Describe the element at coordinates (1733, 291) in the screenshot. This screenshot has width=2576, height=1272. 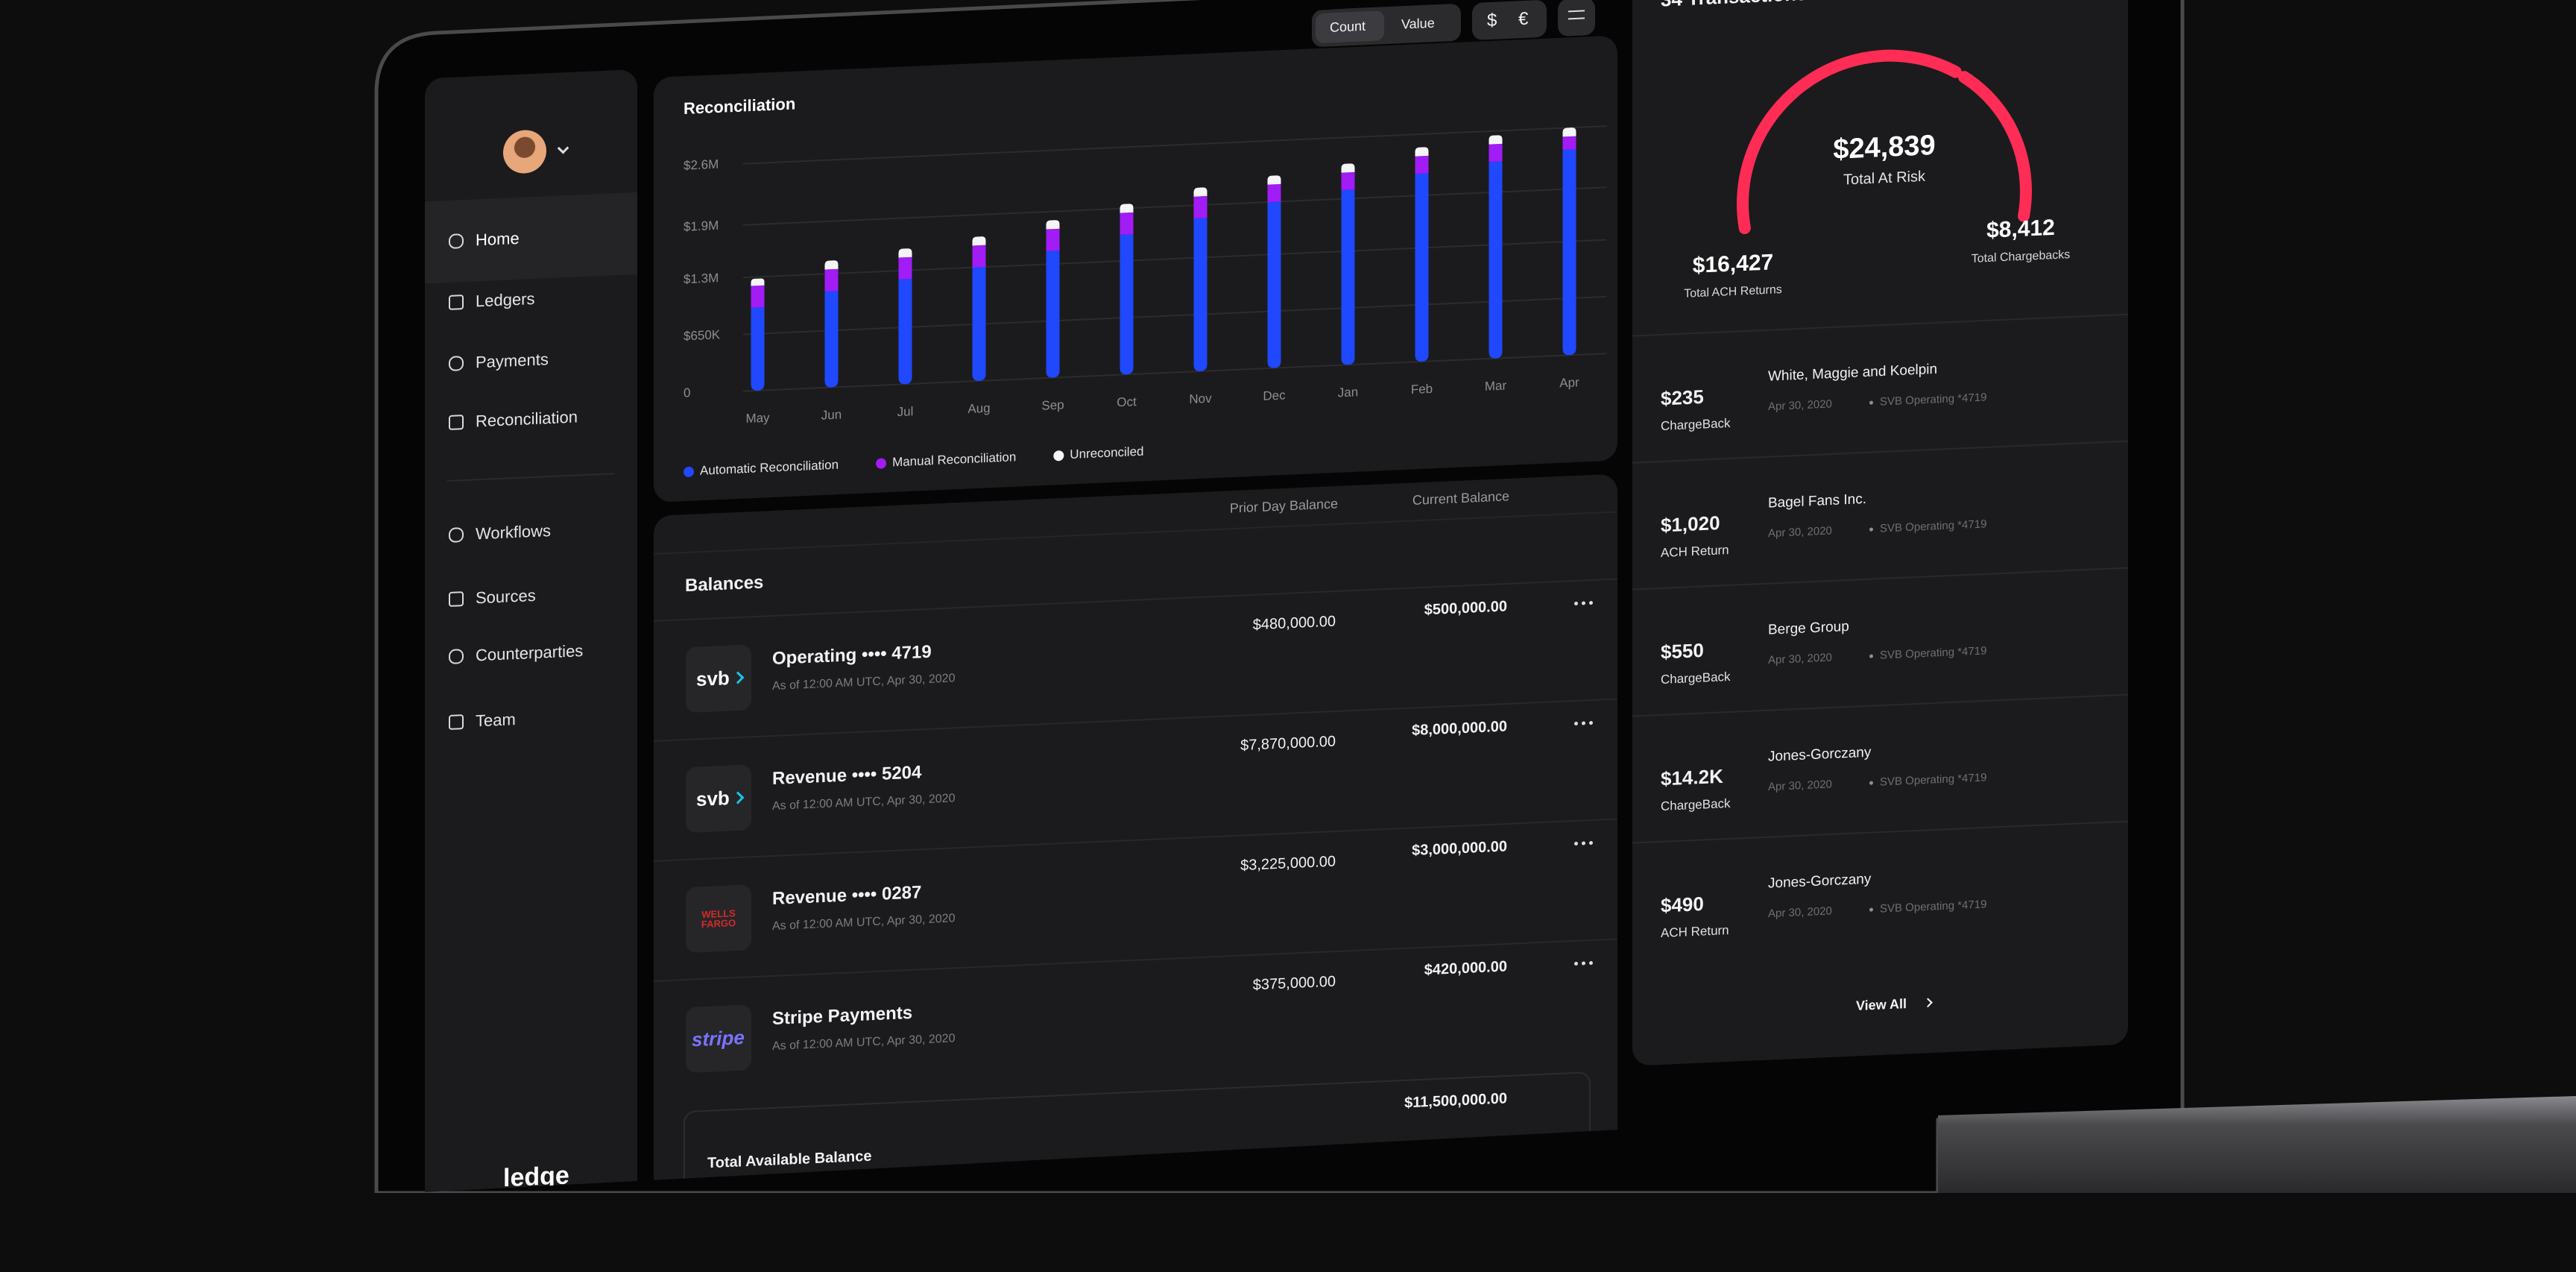
I see `risk-label: Total ACH Returns` at that location.